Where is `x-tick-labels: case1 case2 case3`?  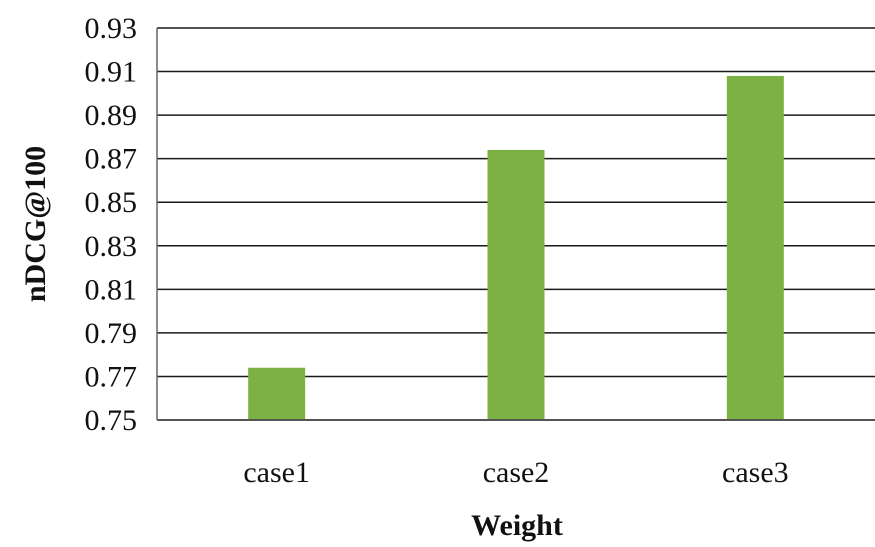 x-tick-labels: case1 case2 case3 is located at coordinates (515, 472).